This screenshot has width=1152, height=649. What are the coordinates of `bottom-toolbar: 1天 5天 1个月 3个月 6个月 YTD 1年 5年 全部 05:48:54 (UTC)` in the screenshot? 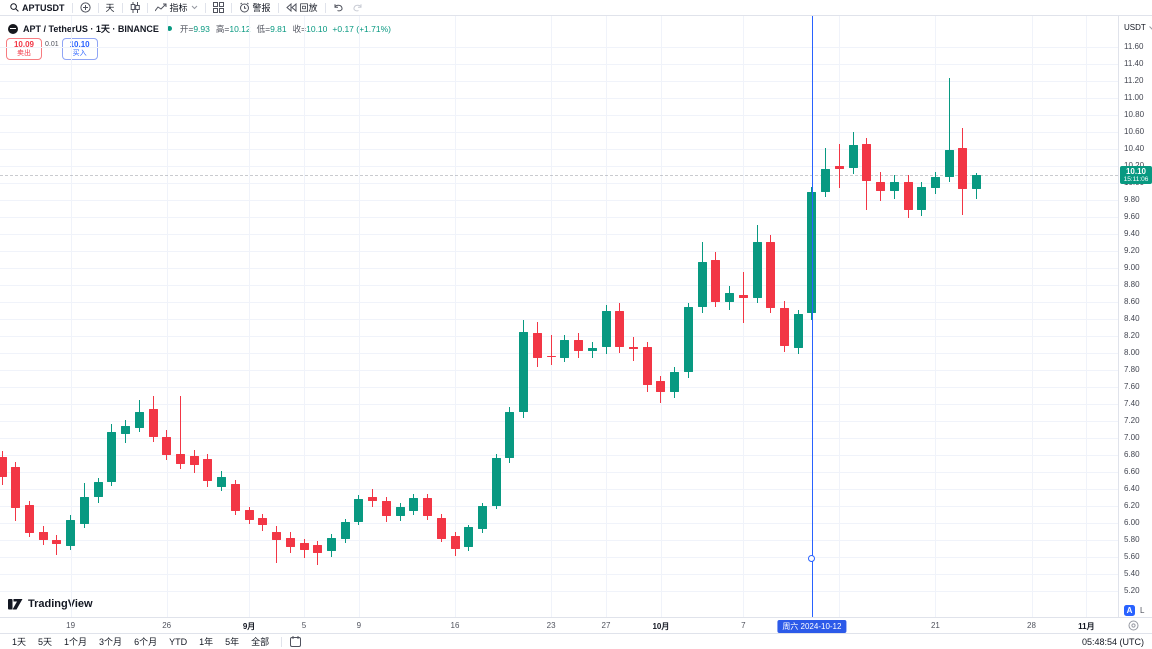 It's located at (576, 641).